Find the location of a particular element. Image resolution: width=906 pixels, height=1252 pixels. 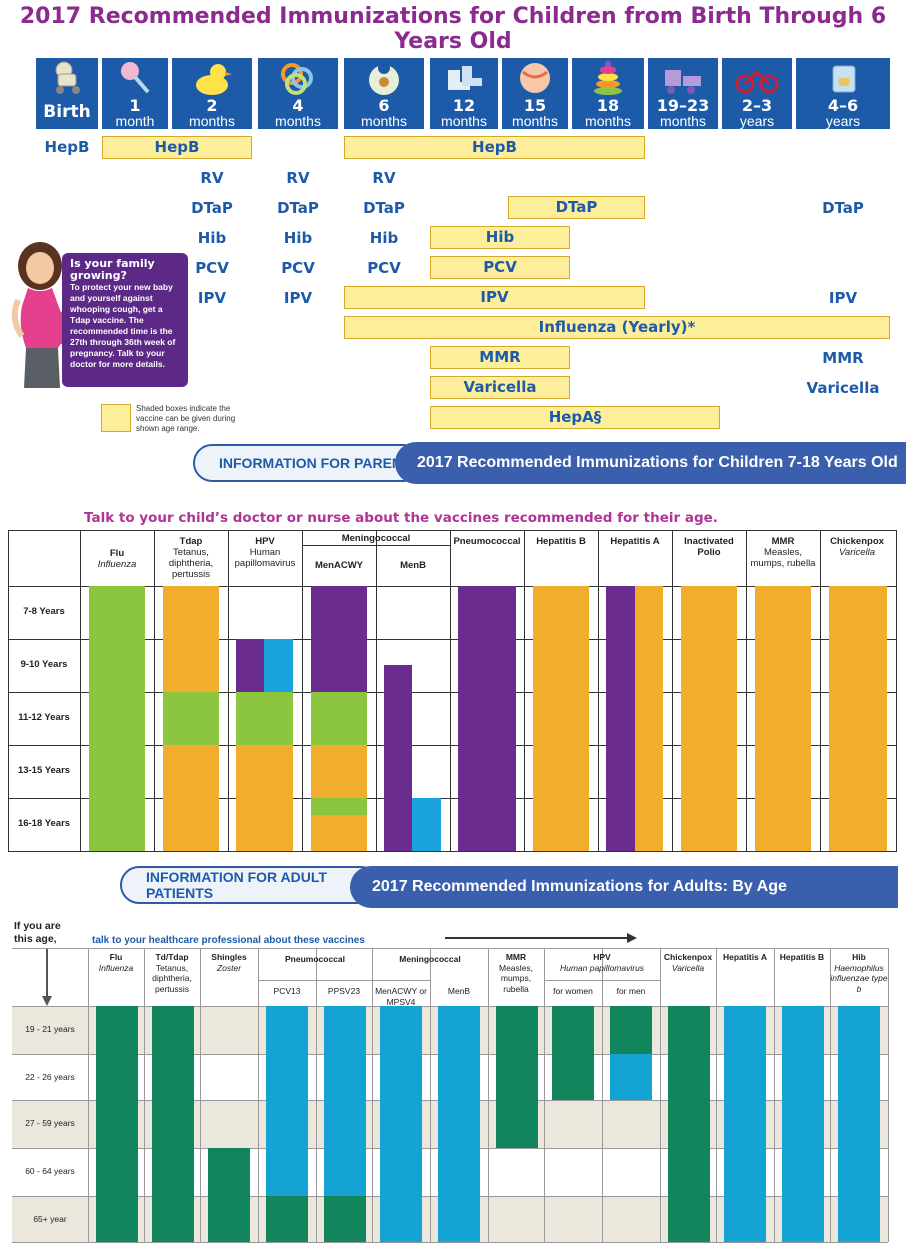

column-header-name: Hepatitis B is located at coordinates (802, 957).